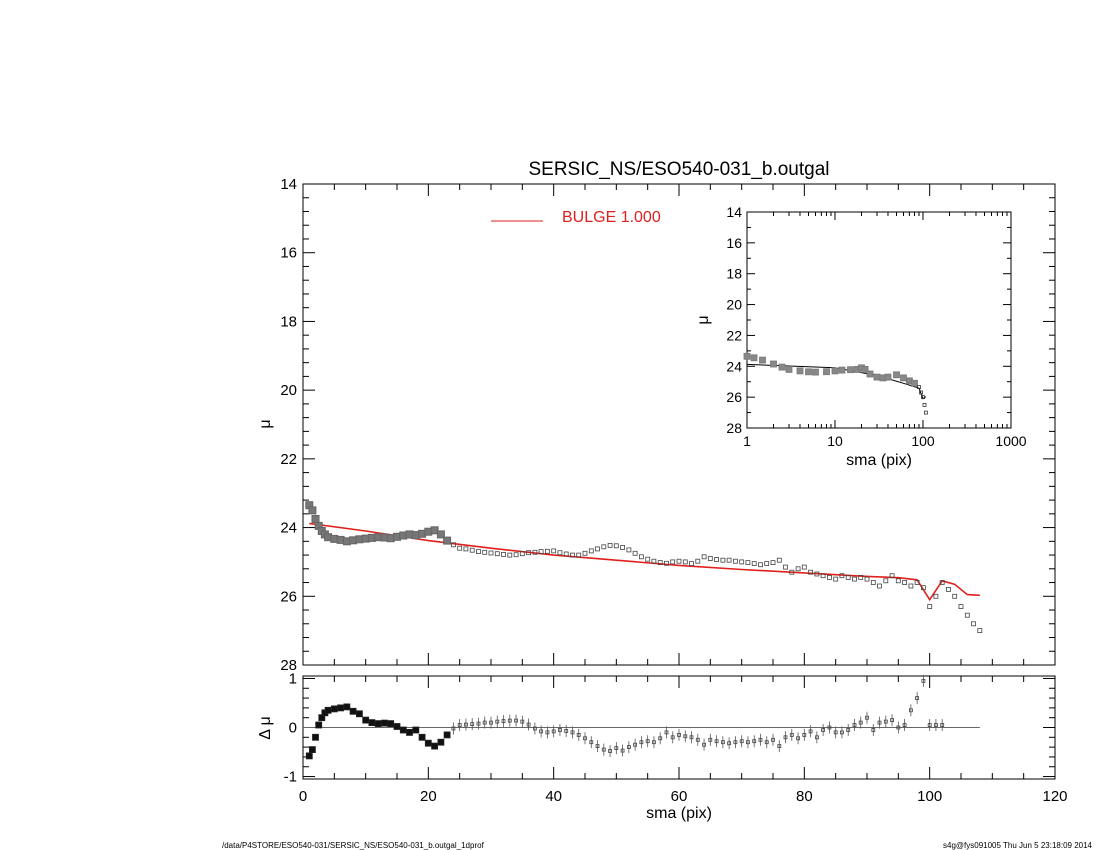  Describe the element at coordinates (625, 717) in the screenshot. I see `residual-data-series` at that location.